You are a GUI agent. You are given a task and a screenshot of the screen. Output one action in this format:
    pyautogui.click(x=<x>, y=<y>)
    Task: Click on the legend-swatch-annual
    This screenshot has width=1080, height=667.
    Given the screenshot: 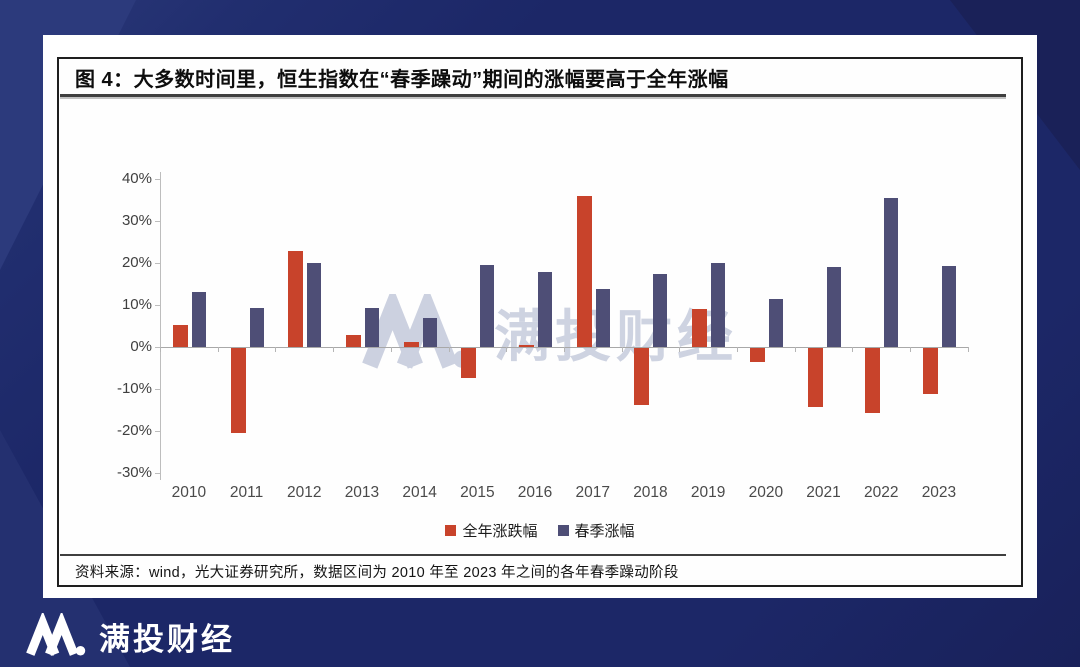 What is the action you would take?
    pyautogui.click(x=451, y=530)
    